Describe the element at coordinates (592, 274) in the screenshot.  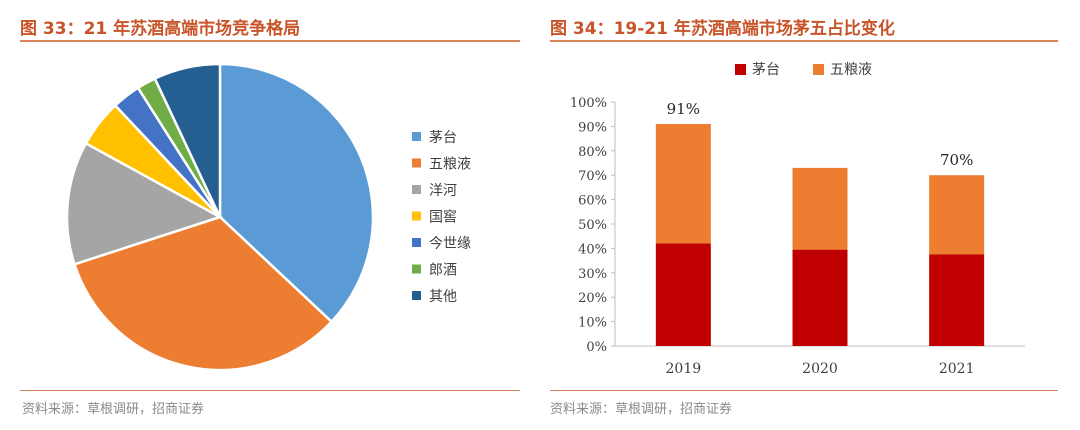
I see `y-tick-label: 30%` at that location.